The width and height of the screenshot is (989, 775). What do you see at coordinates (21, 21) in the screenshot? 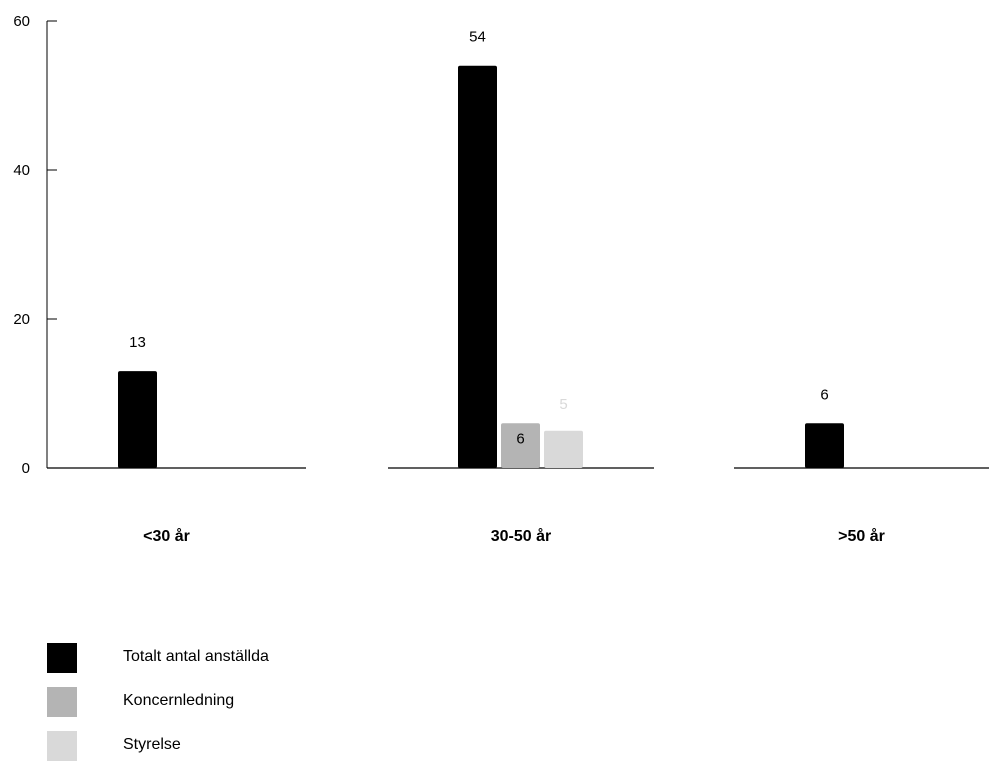
I see `y-tick-label-3: 60` at bounding box center [21, 21].